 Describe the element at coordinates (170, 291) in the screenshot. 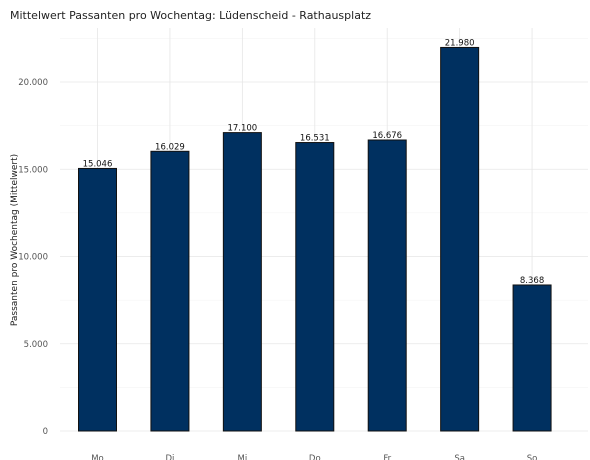

I see `bar-di` at that location.